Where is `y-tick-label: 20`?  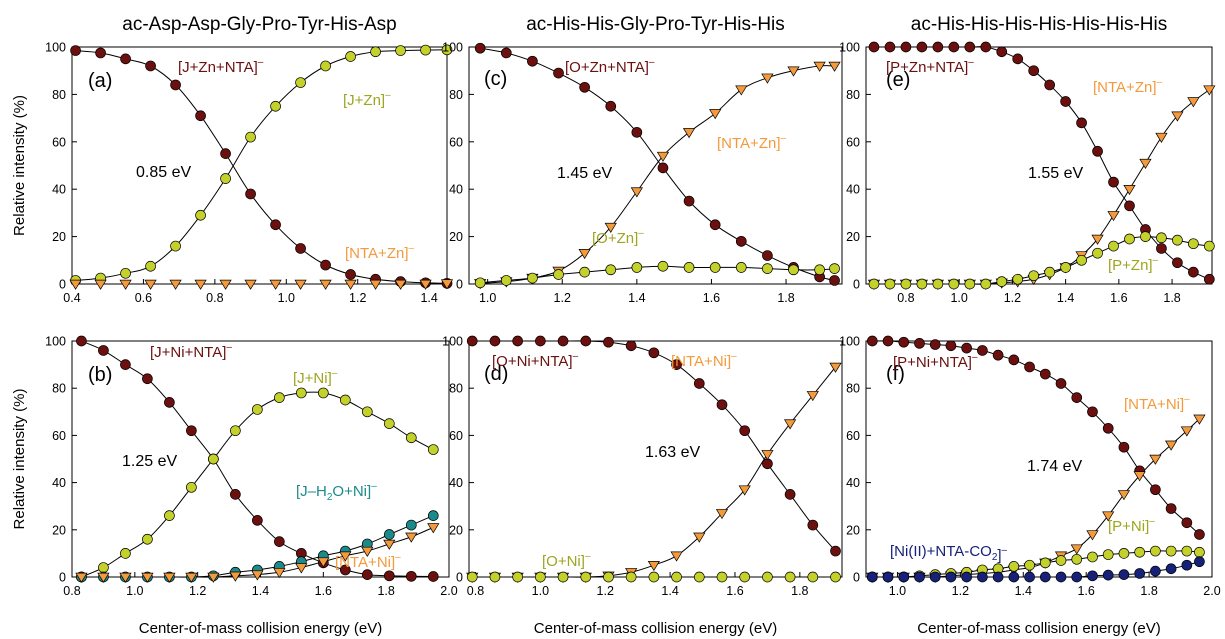 y-tick-label: 20 is located at coordinates (456, 530).